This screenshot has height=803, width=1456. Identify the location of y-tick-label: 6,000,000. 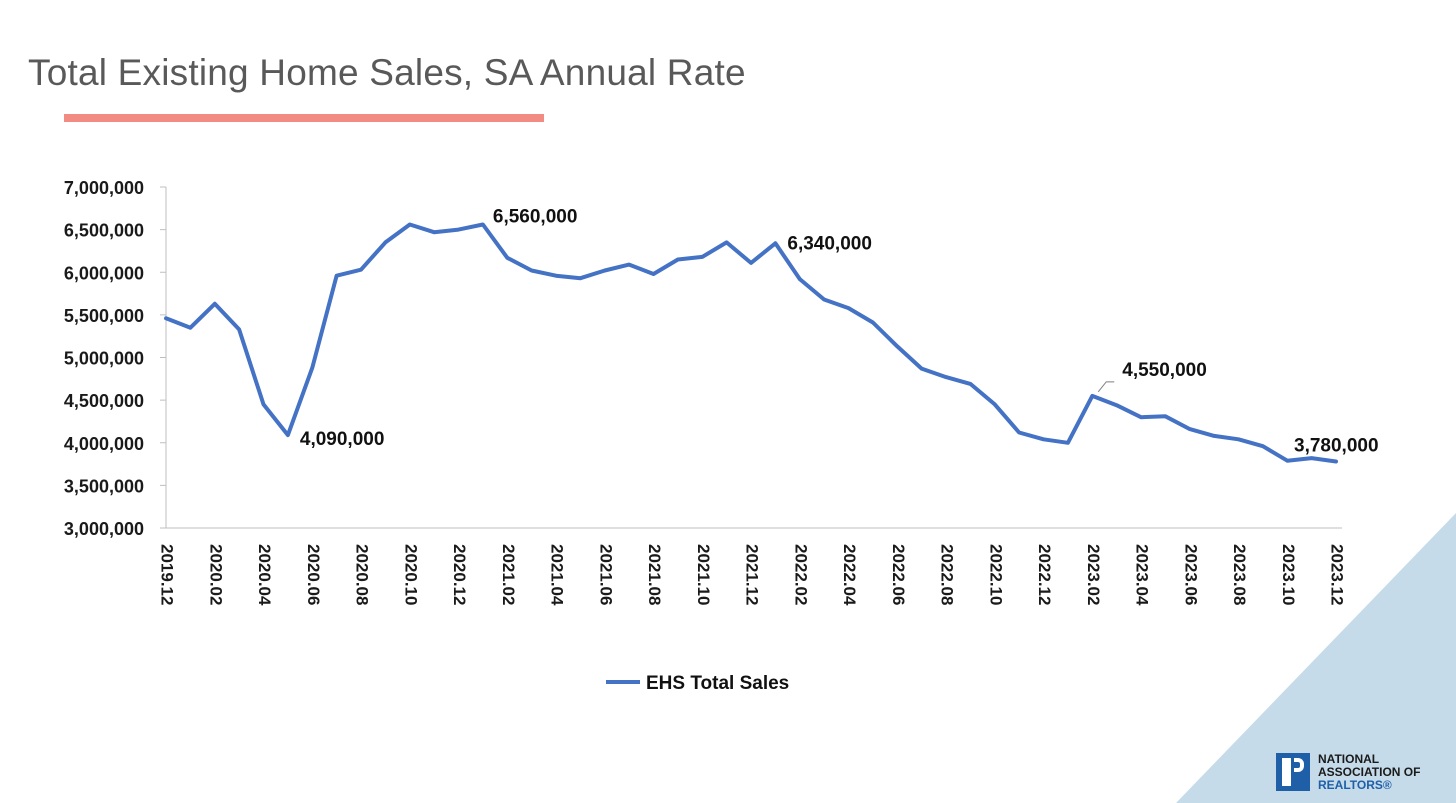
(104, 273).